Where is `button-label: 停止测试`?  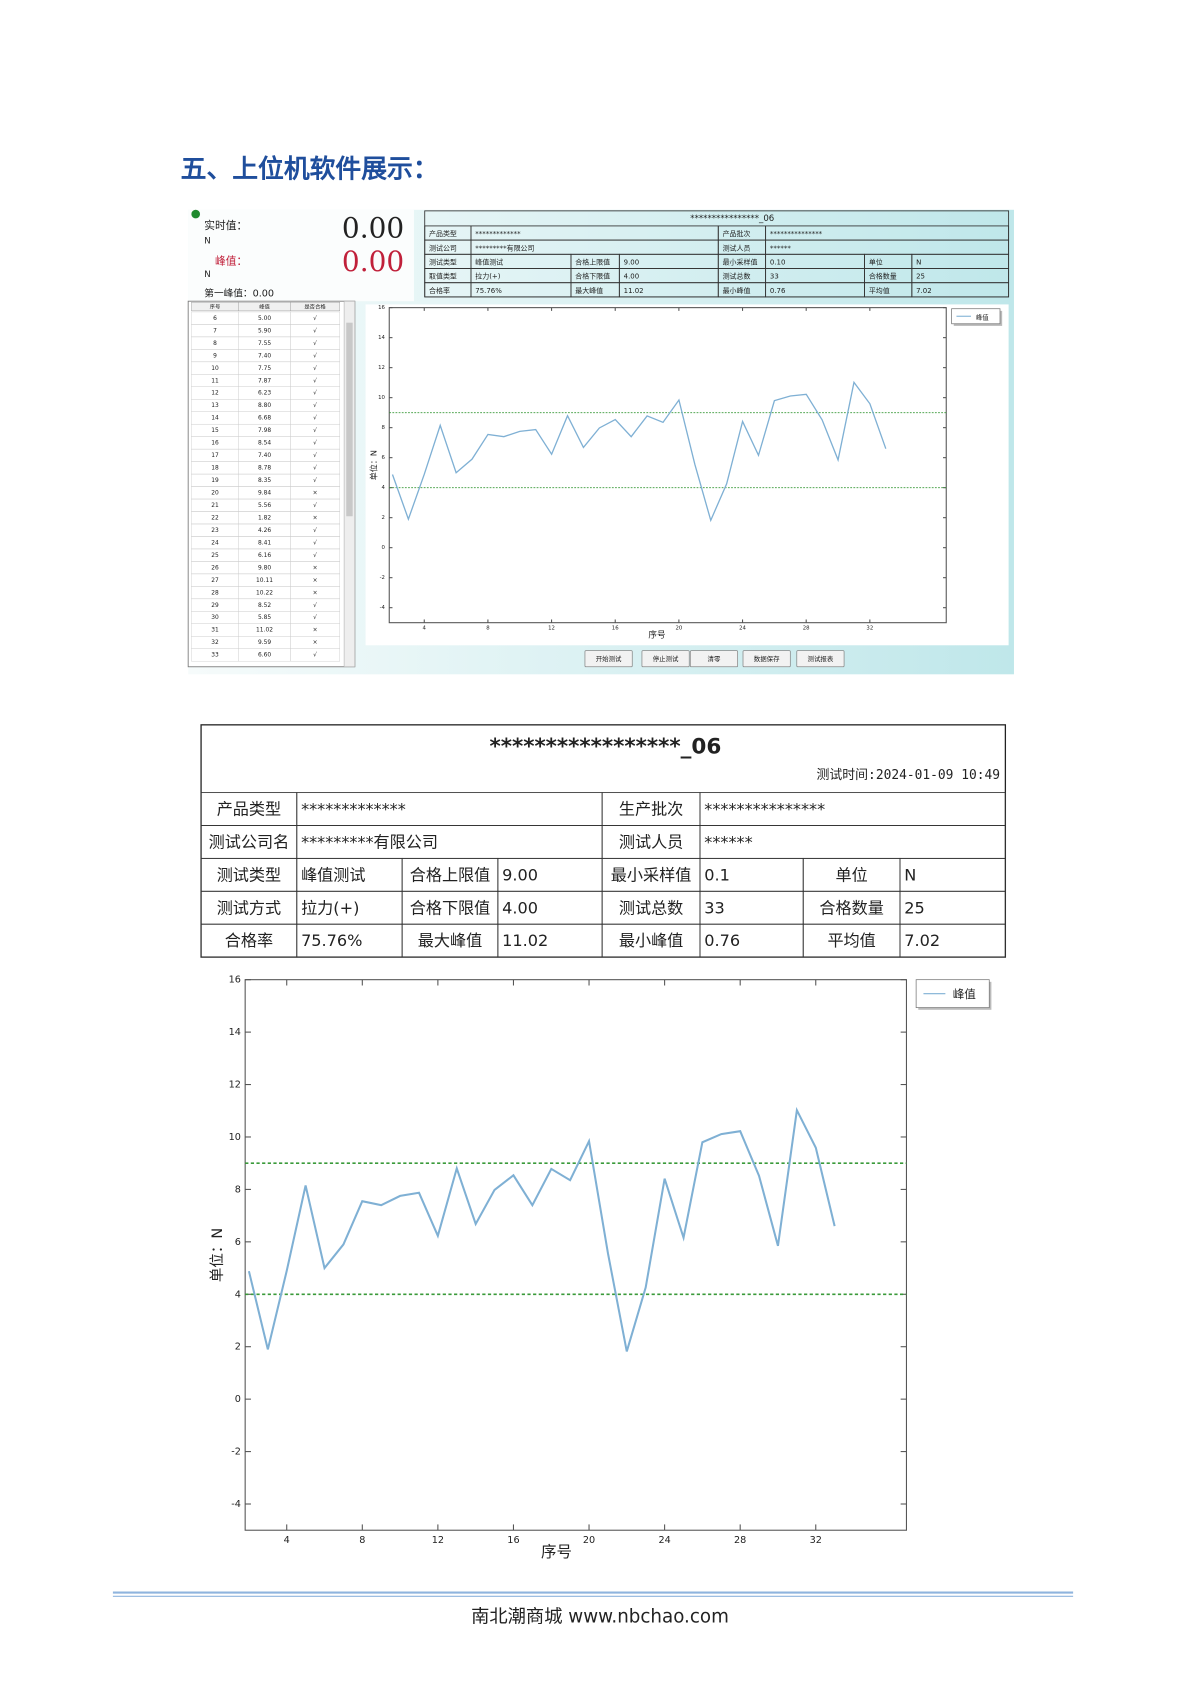 button-label: 停止测试 is located at coordinates (666, 658).